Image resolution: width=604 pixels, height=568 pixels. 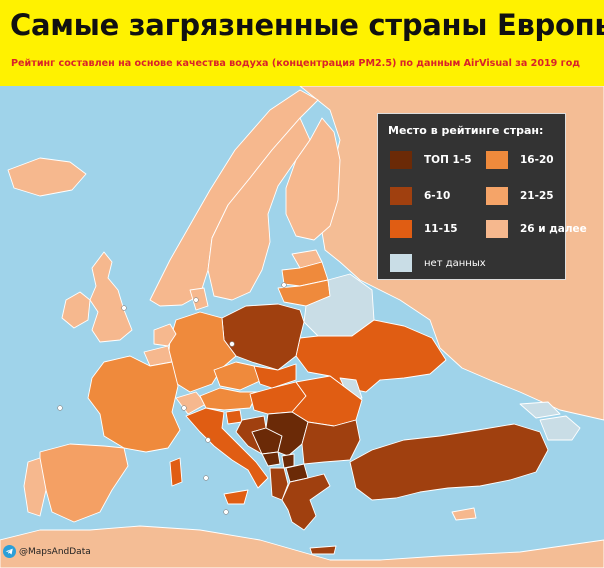 I want to click on country-iceland, so click(x=47, y=177).